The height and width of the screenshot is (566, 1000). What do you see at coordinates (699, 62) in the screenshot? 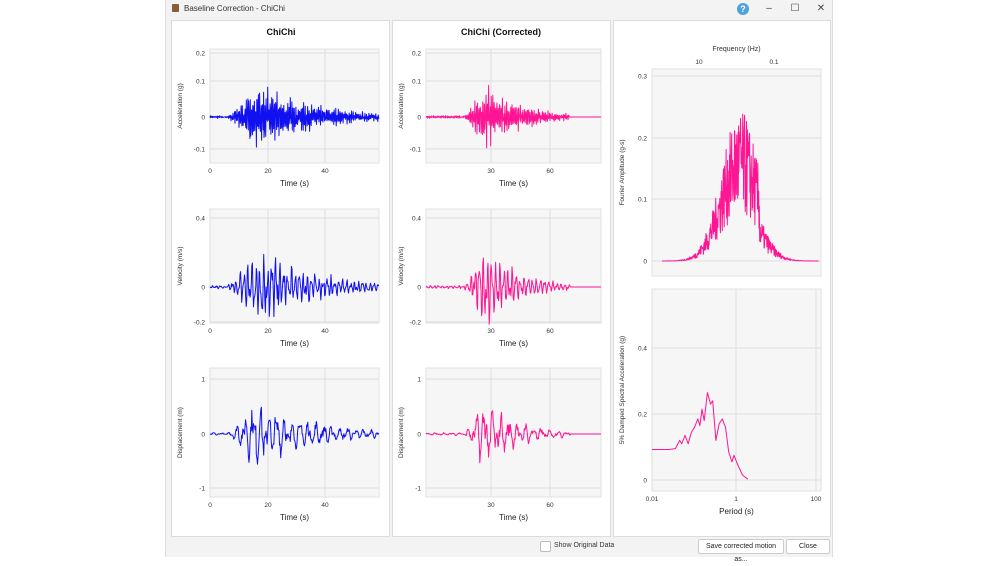
I see `top-tick-label: 10` at bounding box center [699, 62].